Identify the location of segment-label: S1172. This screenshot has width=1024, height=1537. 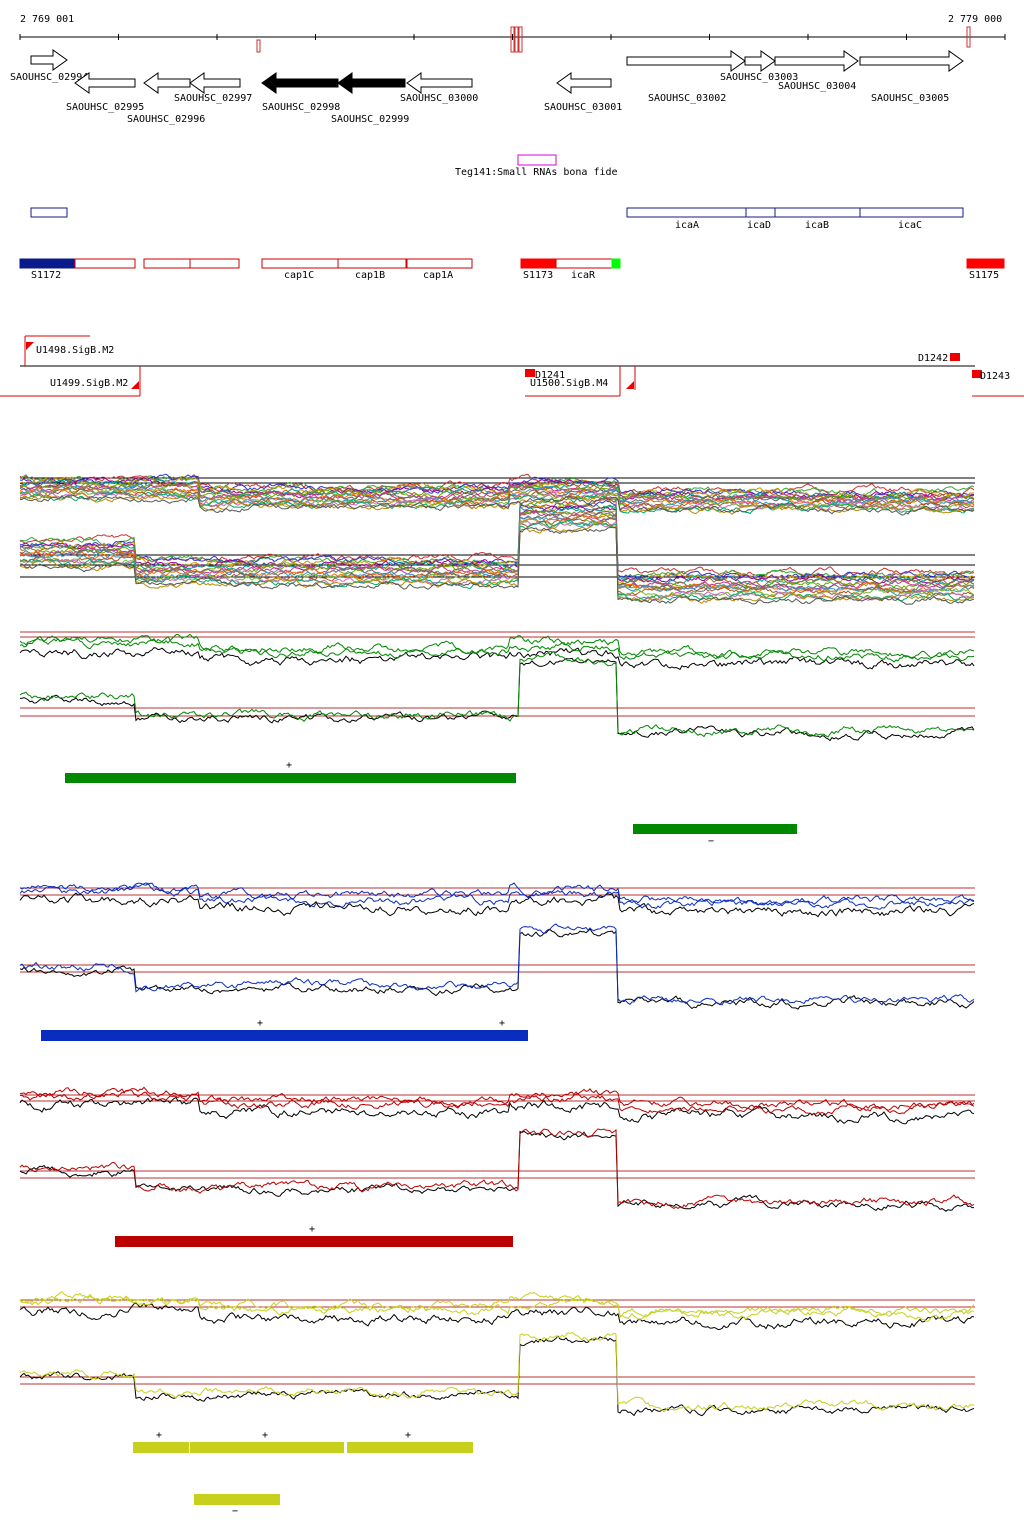
(46, 275).